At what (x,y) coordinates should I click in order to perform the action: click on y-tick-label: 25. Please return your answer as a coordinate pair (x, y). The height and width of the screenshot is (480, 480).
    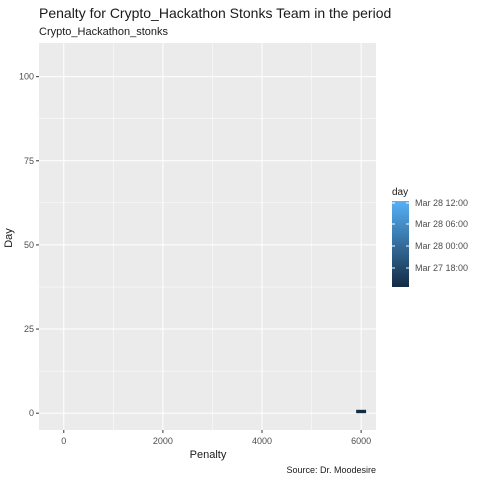
    Looking at the image, I should click on (29, 329).